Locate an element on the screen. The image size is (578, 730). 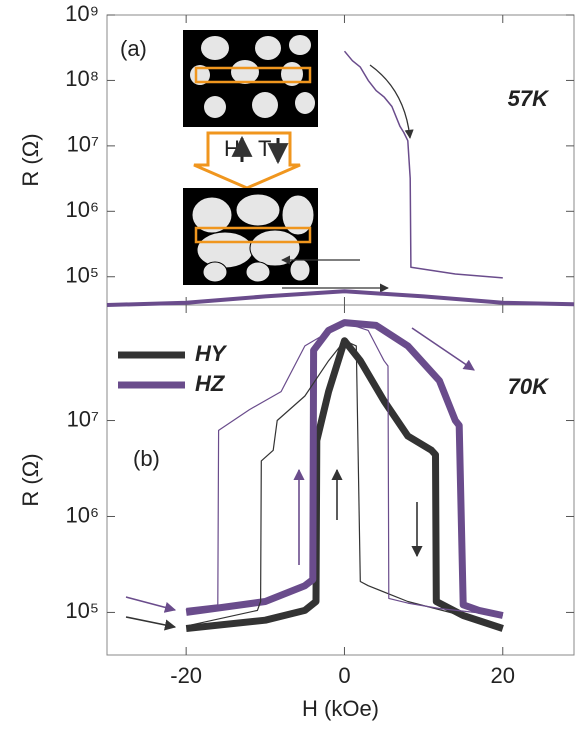
x-tick-label: 0 is located at coordinates (344, 675).